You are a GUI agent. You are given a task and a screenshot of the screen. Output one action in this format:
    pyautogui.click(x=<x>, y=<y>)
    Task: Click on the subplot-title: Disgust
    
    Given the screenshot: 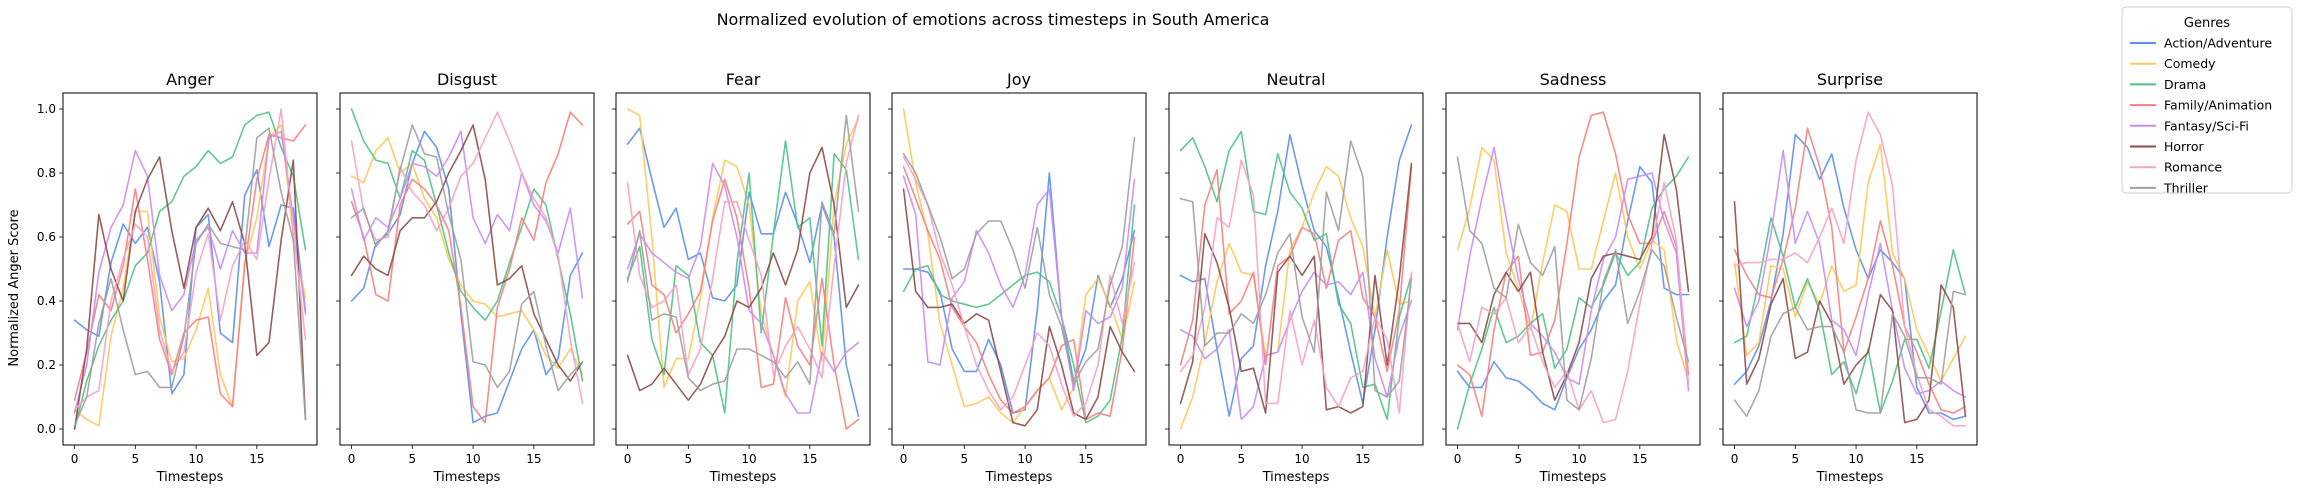 What is the action you would take?
    pyautogui.click(x=467, y=79)
    